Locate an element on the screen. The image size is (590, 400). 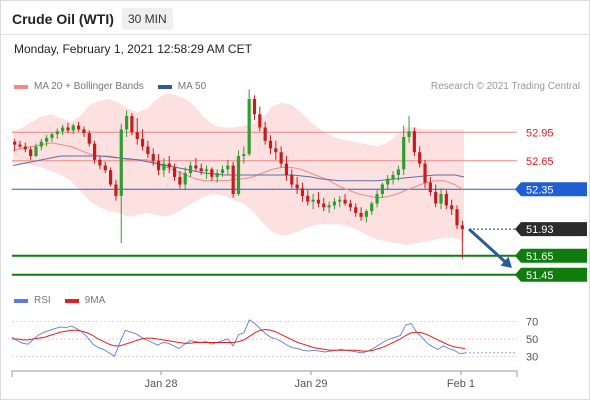
ma20-swatch is located at coordinates (21, 86).